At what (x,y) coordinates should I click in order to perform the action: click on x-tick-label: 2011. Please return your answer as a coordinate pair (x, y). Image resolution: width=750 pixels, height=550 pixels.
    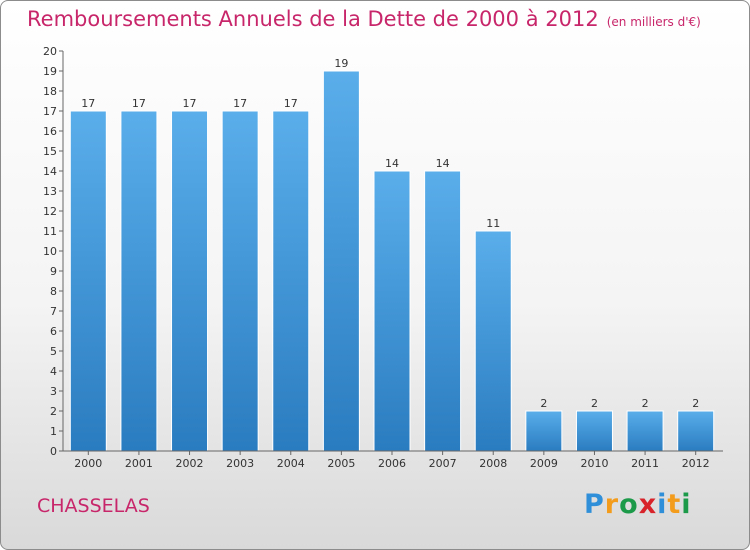
    Looking at the image, I should click on (645, 463).